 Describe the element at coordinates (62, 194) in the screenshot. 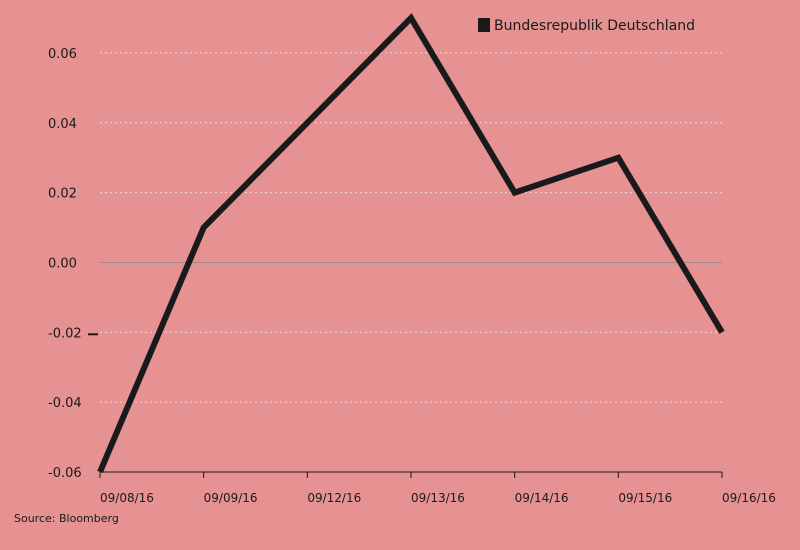

I see `y-tick-label: 0.02` at that location.